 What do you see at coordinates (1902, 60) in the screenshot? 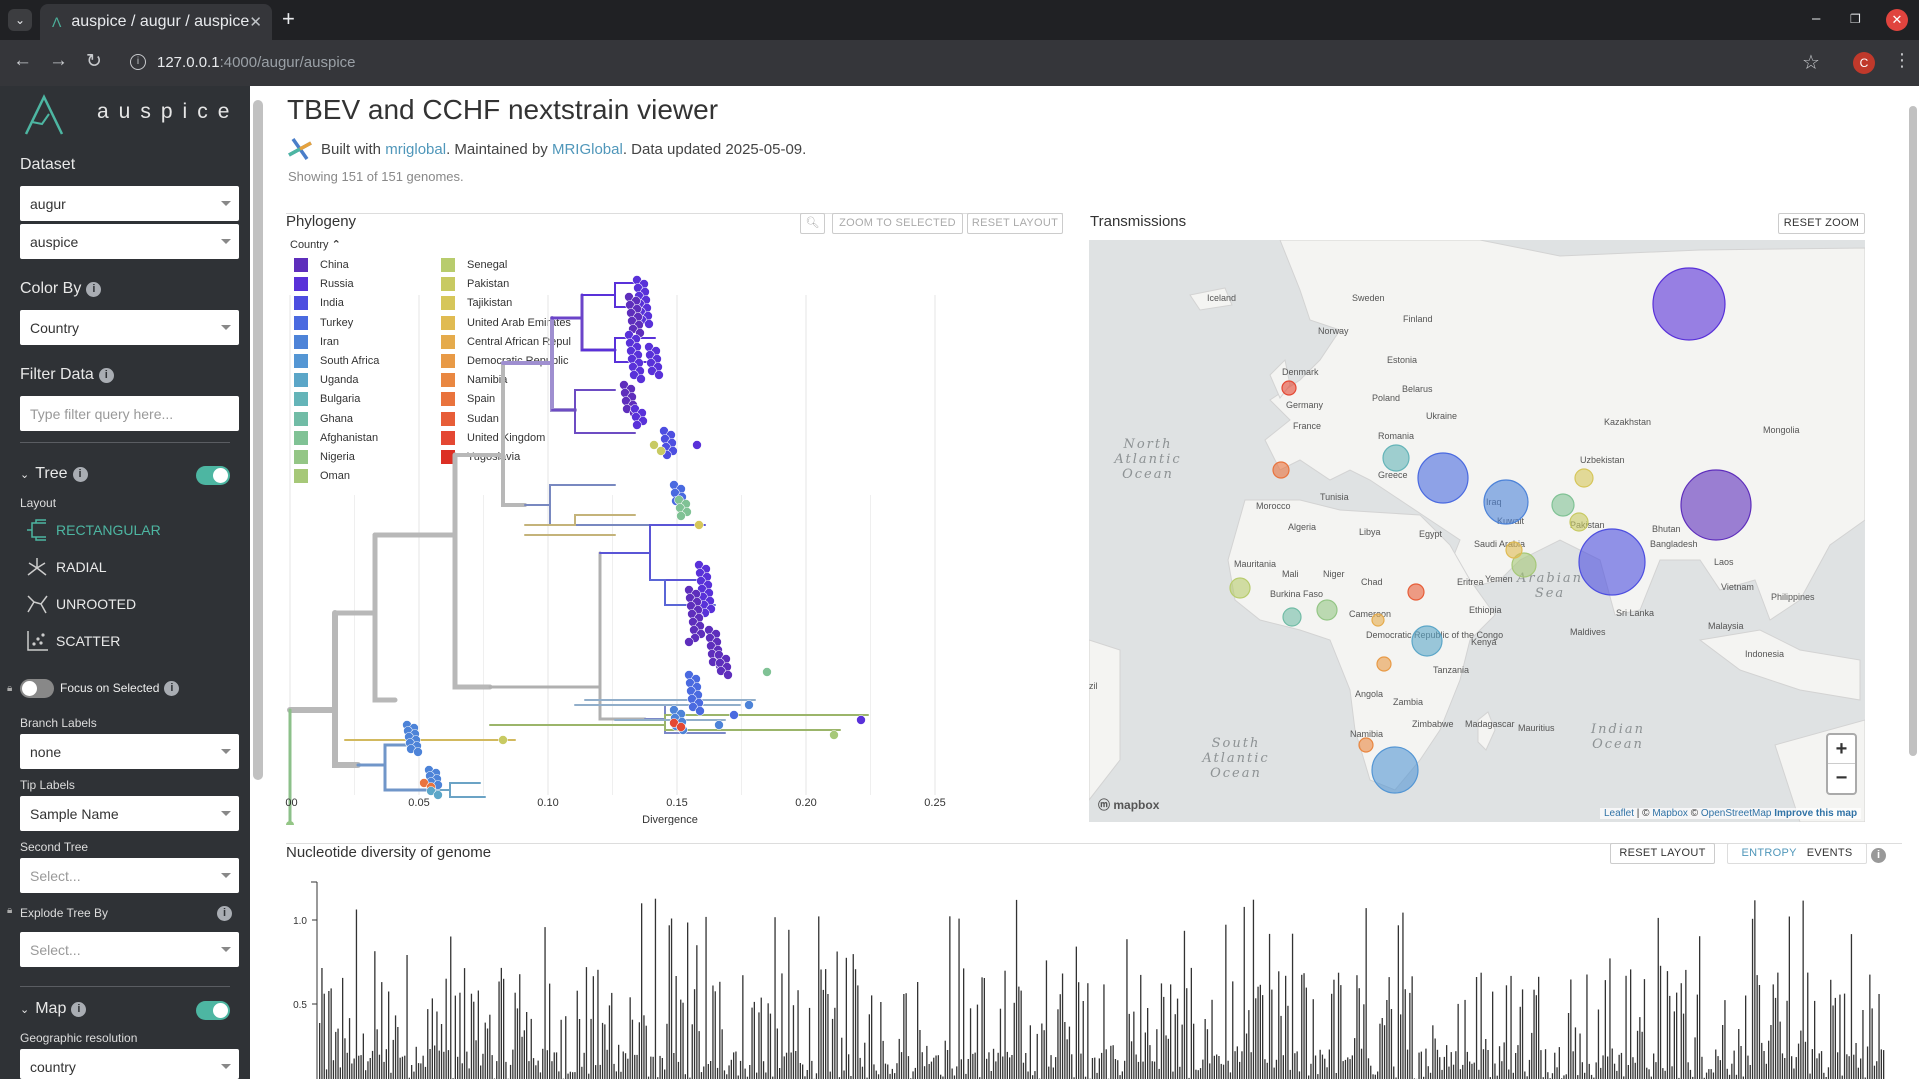
I see `browser-menu-icon: ⋮` at bounding box center [1902, 60].